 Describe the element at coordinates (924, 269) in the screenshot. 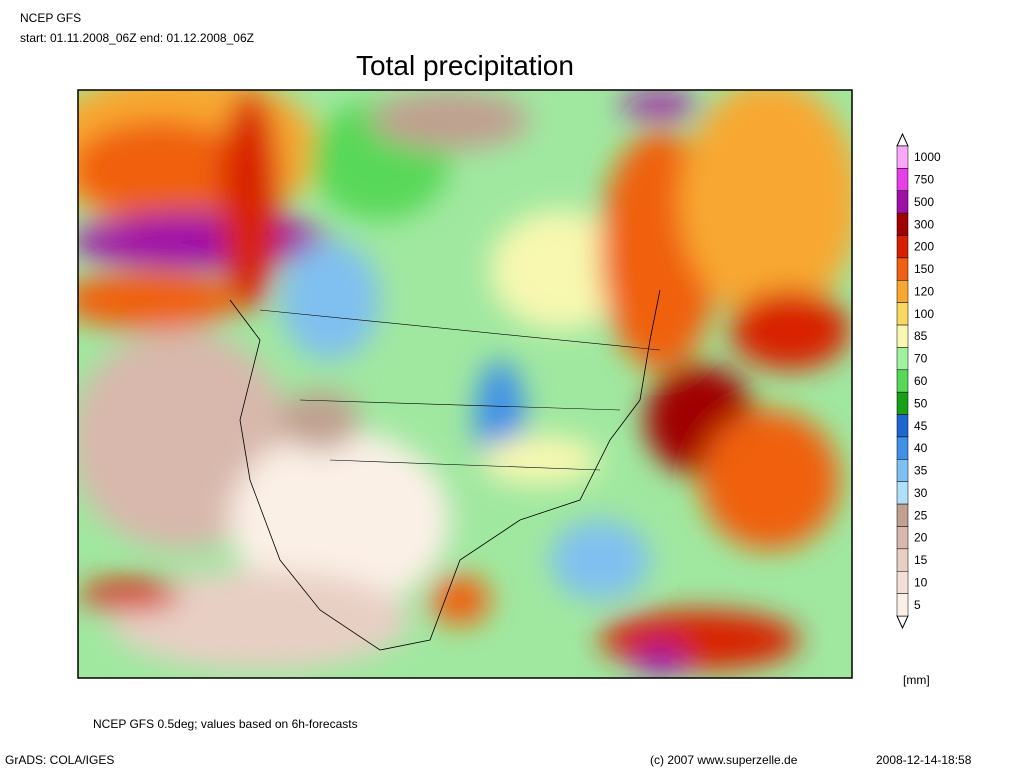

I see `legend-label: 150` at that location.